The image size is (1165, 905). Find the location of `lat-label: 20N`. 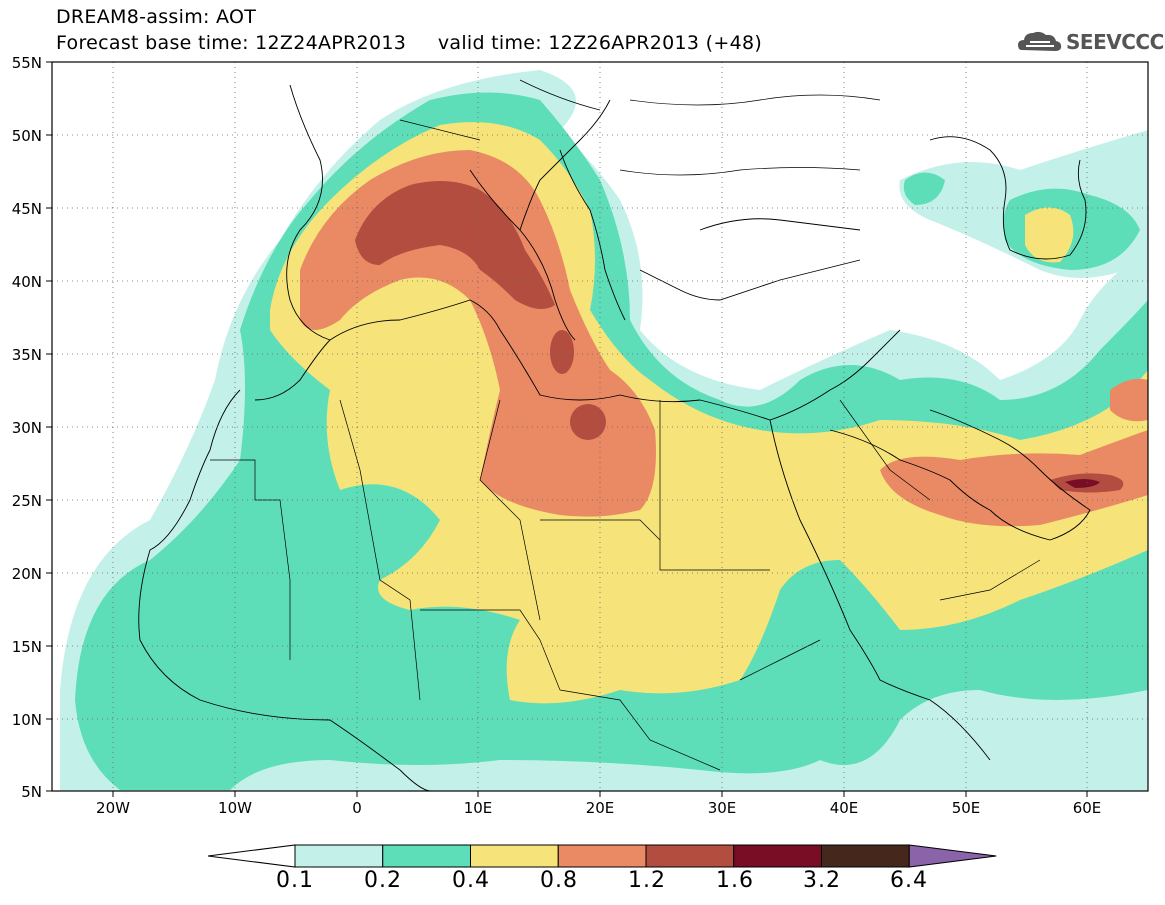

lat-label: 20N is located at coordinates (27, 574).